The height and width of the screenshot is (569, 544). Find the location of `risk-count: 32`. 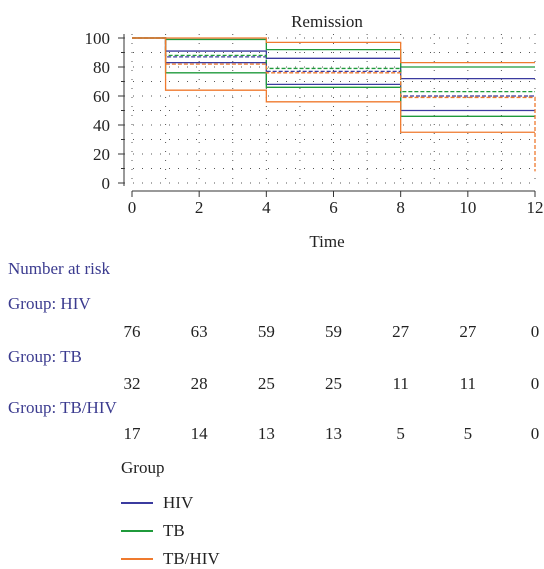

risk-count: 32 is located at coordinates (132, 383).